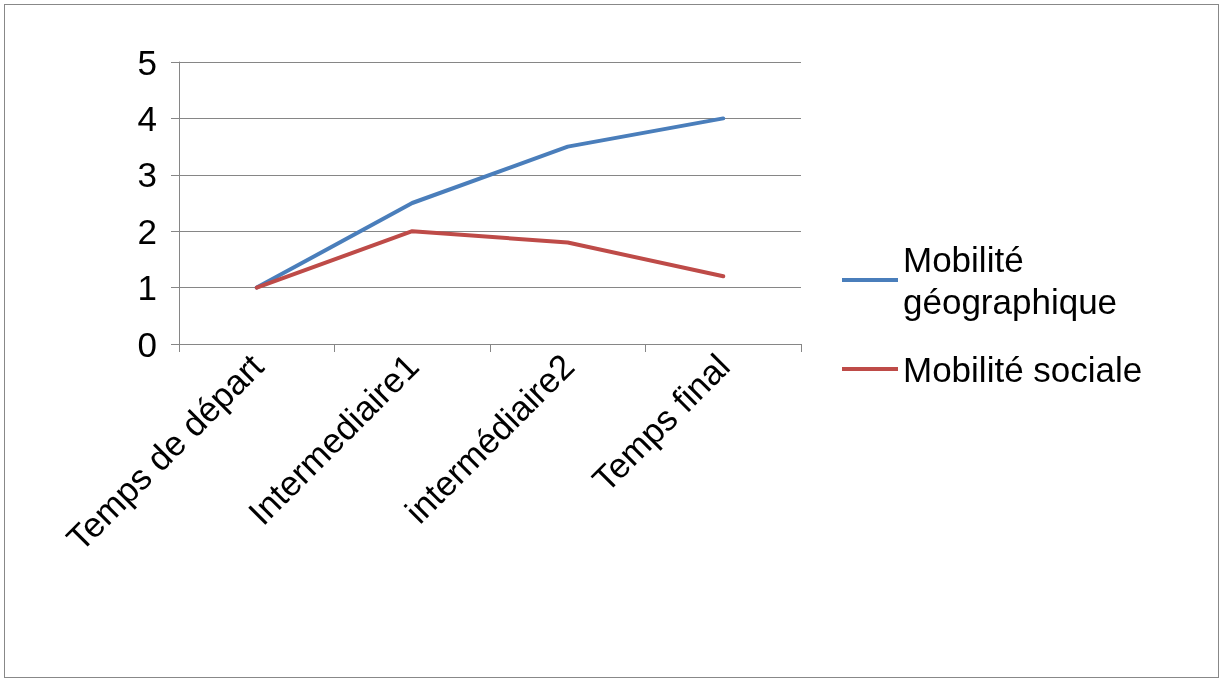  What do you see at coordinates (490, 259) in the screenshot?
I see `line-series` at bounding box center [490, 259].